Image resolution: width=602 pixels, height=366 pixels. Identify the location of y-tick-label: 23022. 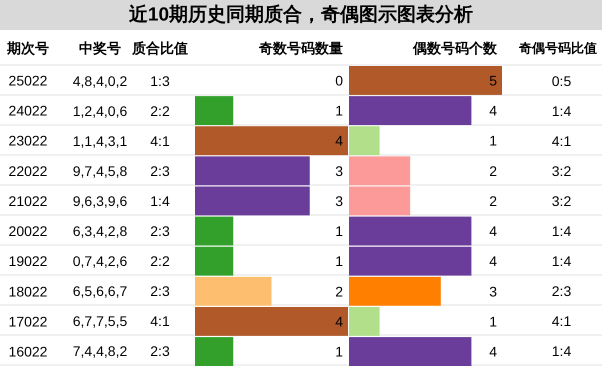
(28, 140).